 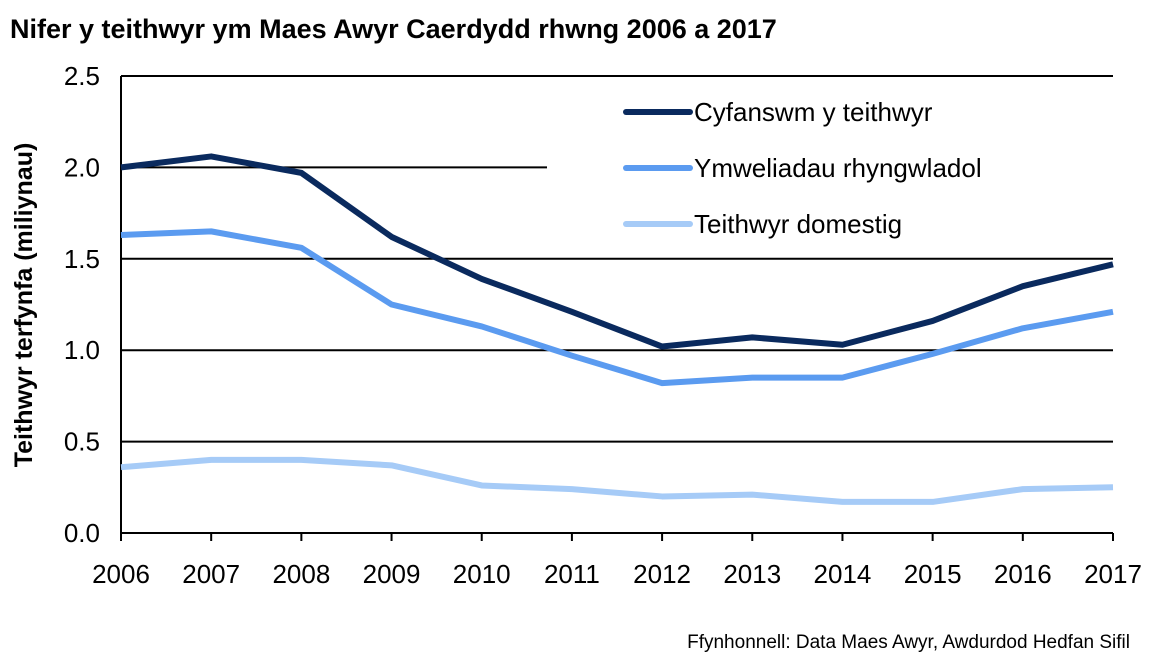 What do you see at coordinates (572, 574) in the screenshot?
I see `x-tick-label: 2011` at bounding box center [572, 574].